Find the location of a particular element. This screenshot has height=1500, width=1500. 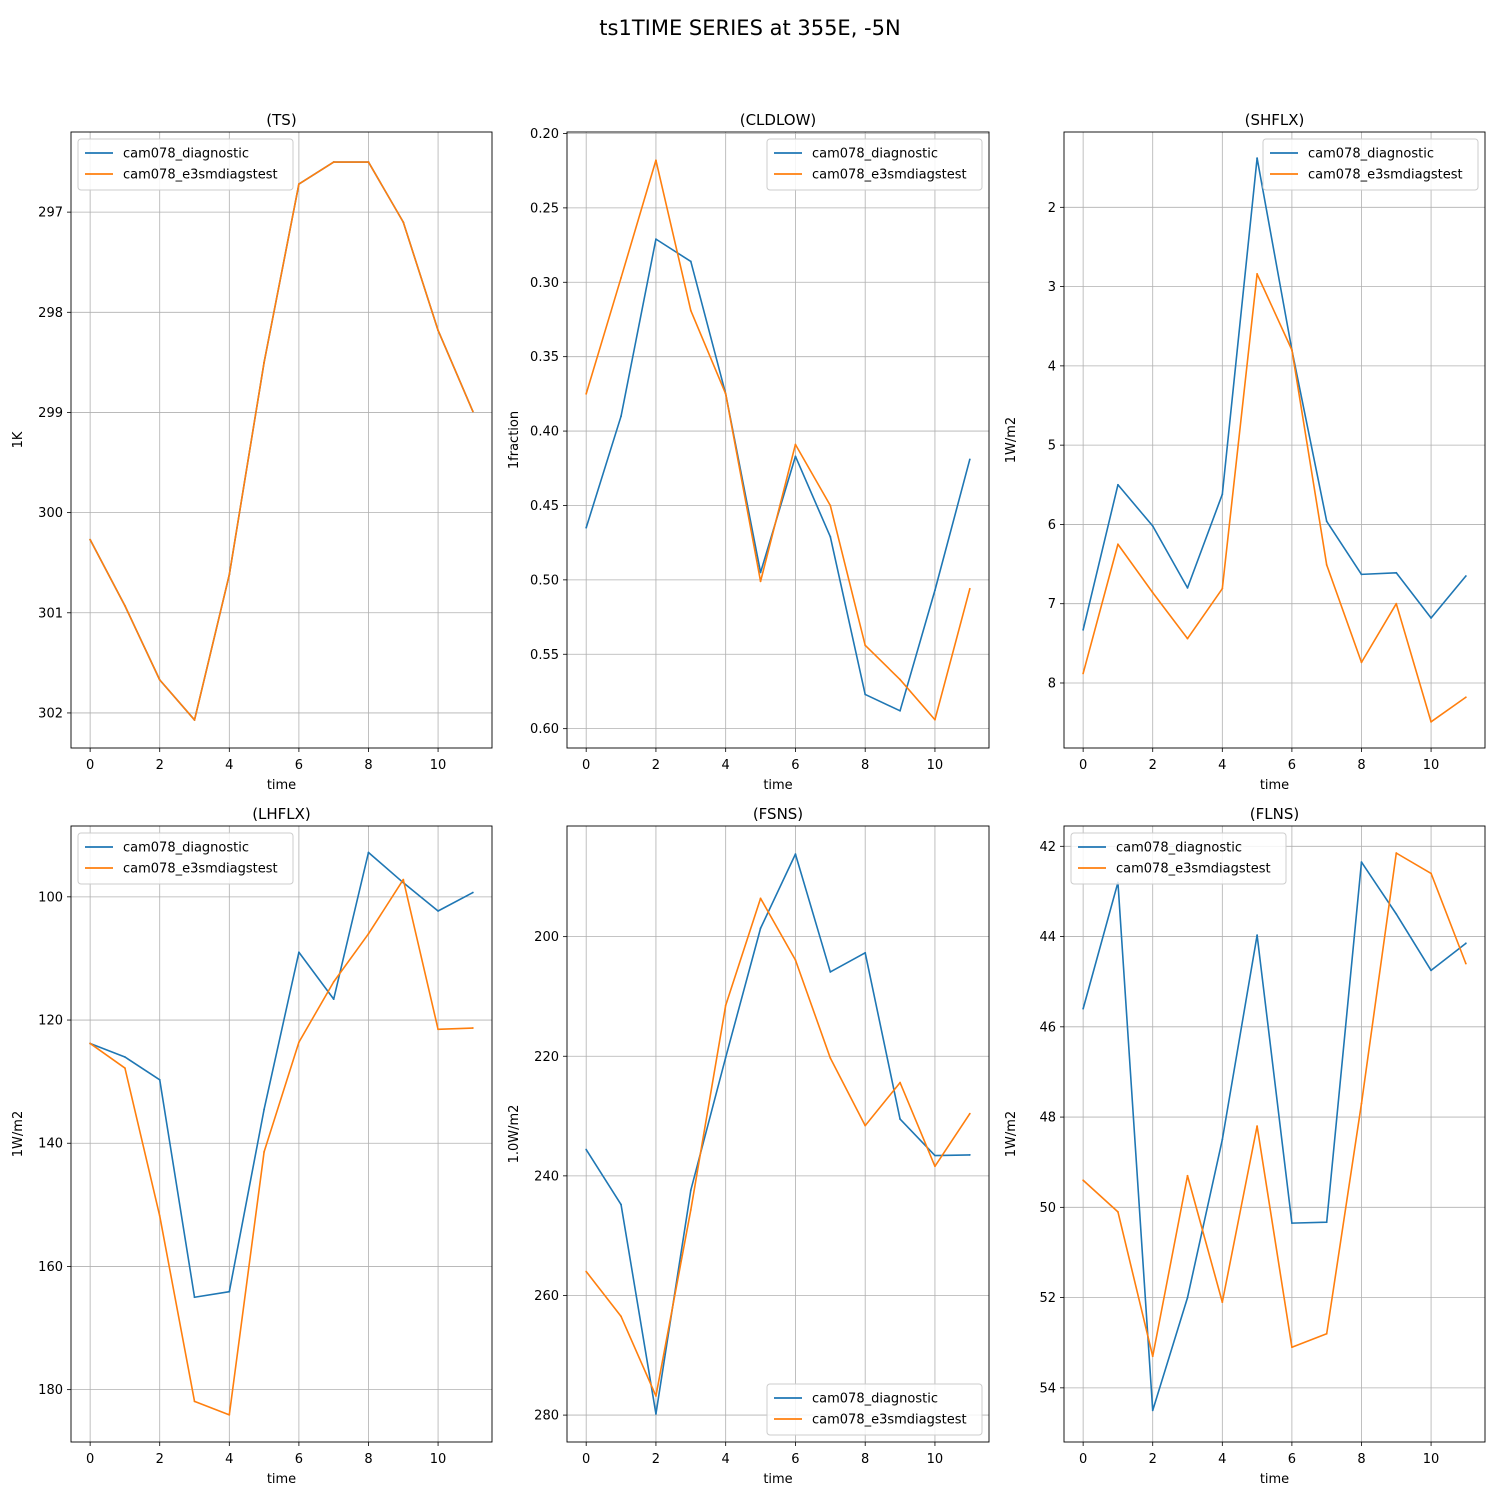

y-tick-label: 7 is located at coordinates (1052, 604).